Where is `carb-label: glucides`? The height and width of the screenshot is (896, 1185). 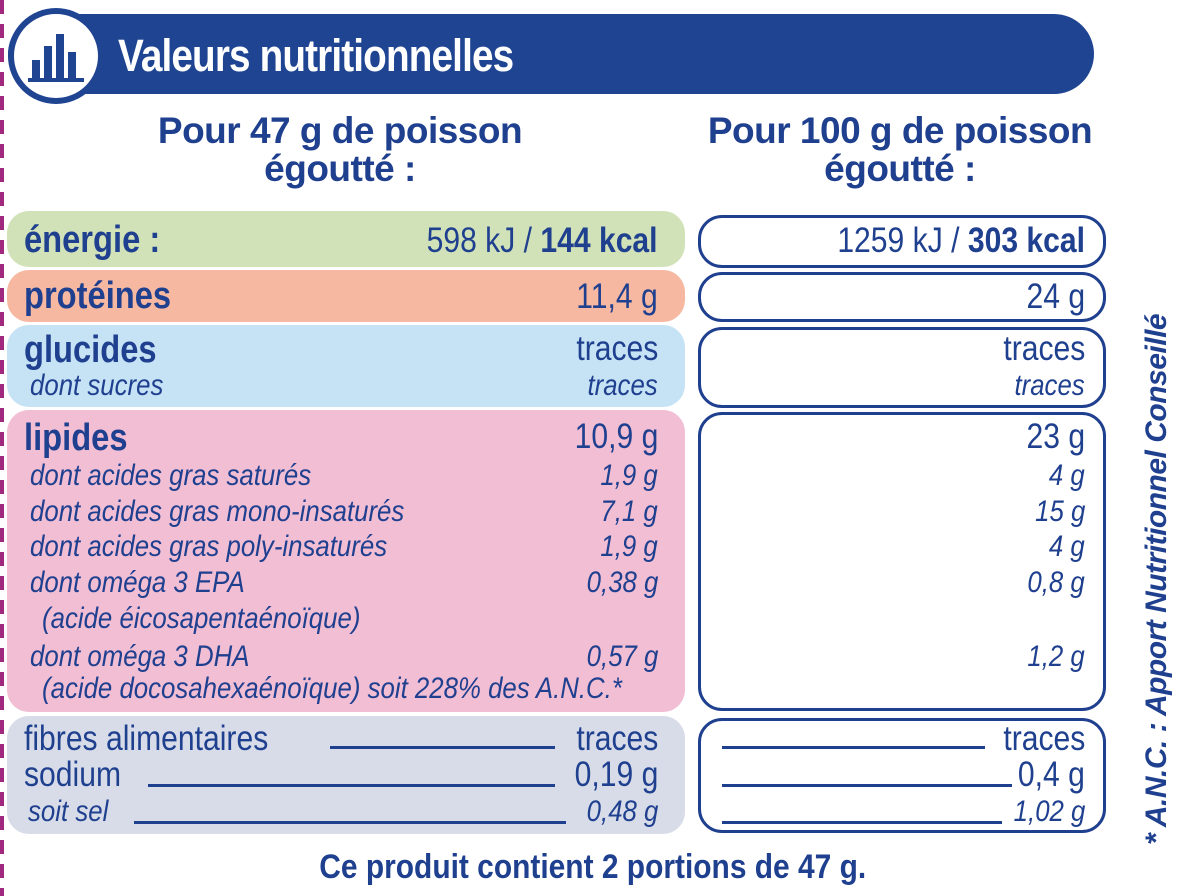
carb-label: glucides is located at coordinates (90, 350).